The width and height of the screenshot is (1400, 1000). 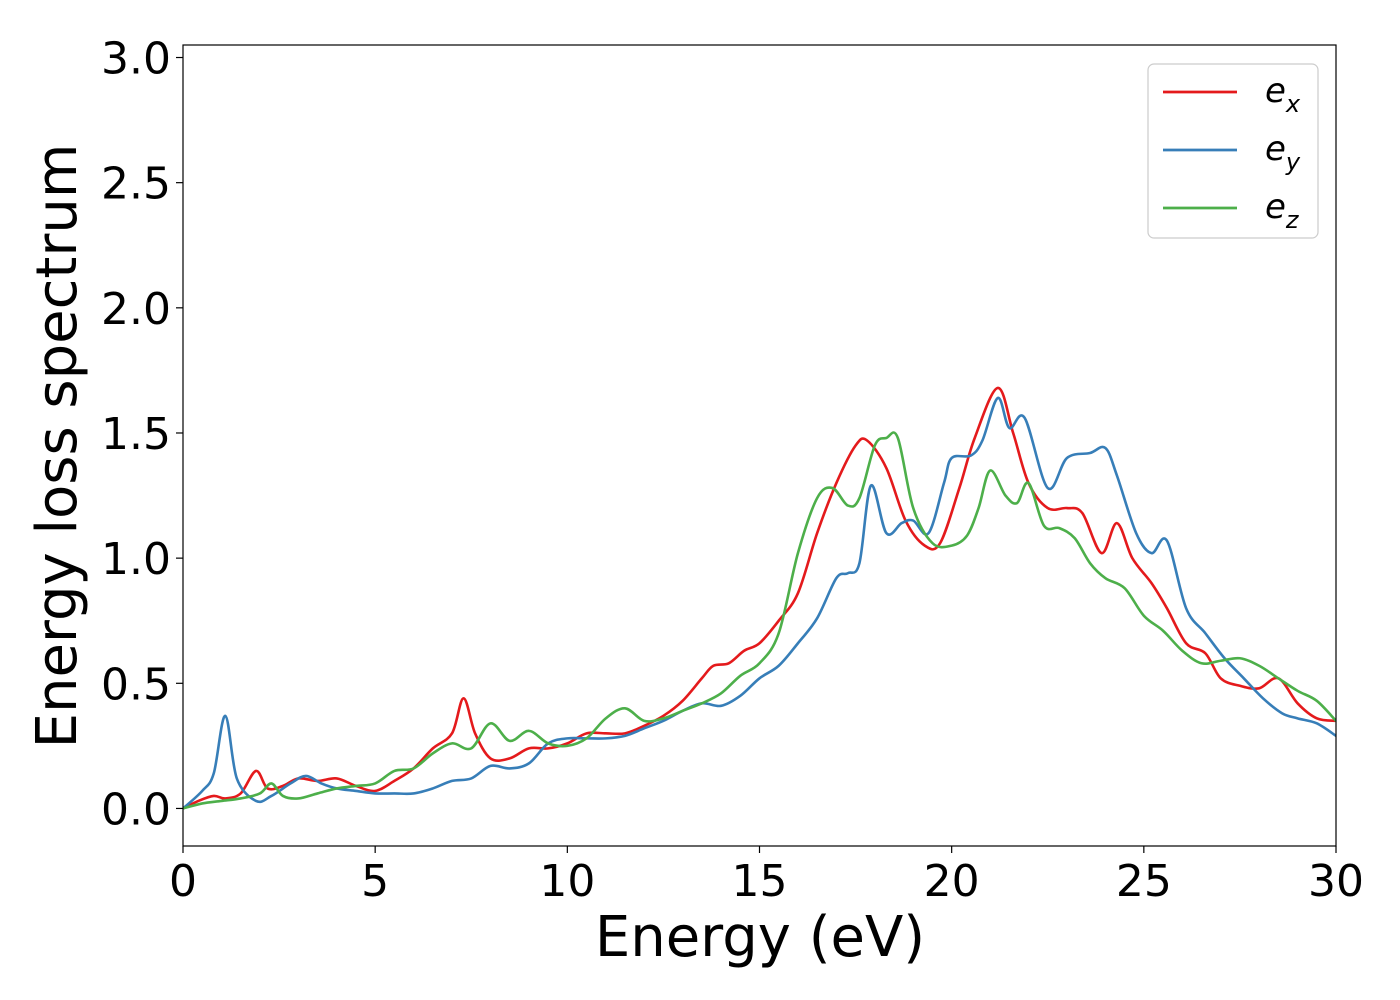 What do you see at coordinates (57, 446) in the screenshot?
I see `y-axis-title: Energy loss spectrum` at bounding box center [57, 446].